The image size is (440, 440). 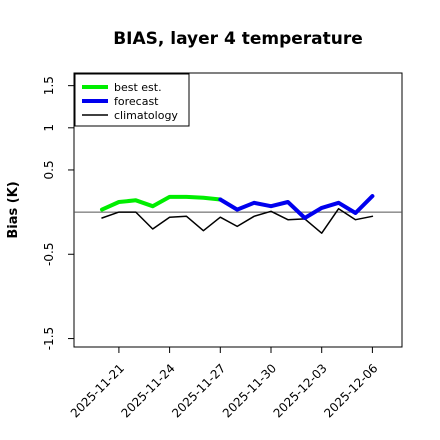 What do you see at coordinates (138, 87) in the screenshot?
I see `legend-label: best est.` at bounding box center [138, 87].